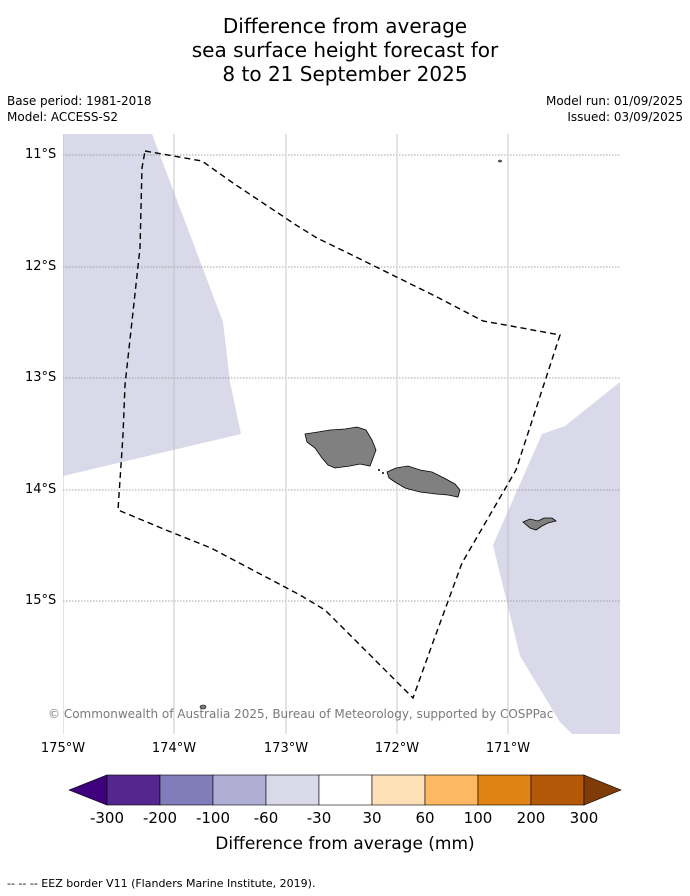 This screenshot has height=896, width=690. I want to click on lat-label-11s: 11°S, so click(41, 154).